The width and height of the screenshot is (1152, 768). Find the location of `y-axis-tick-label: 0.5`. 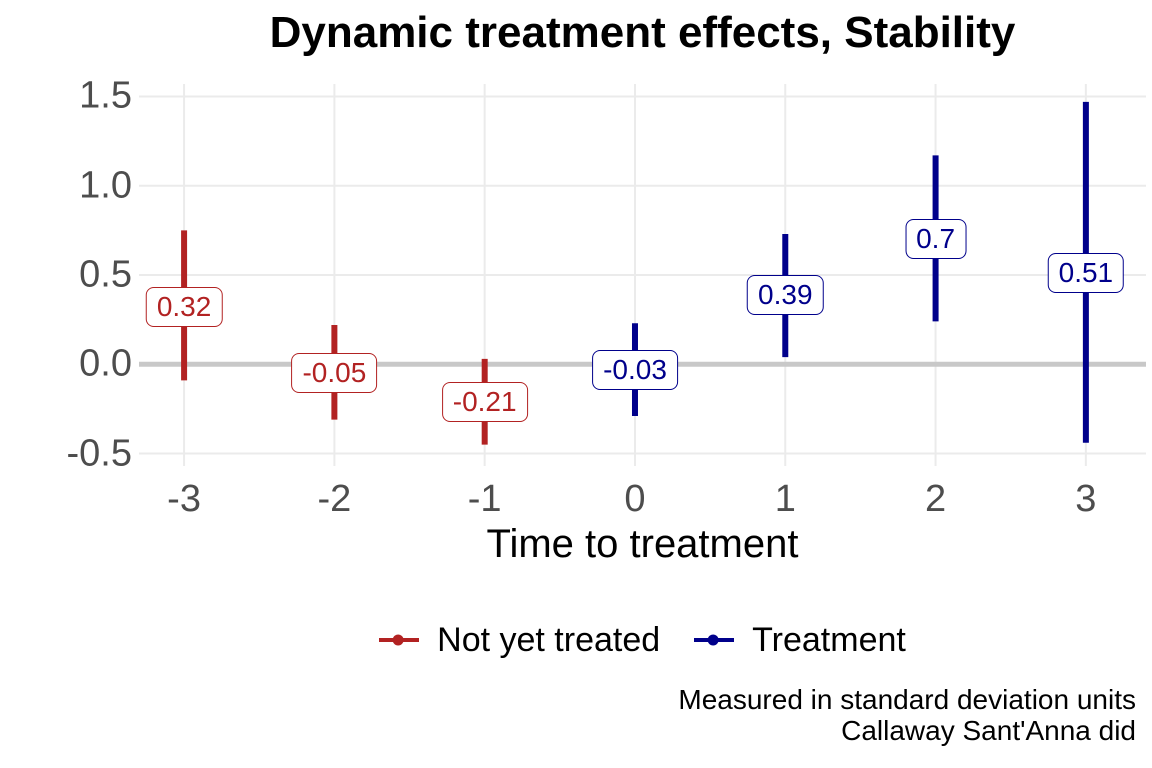

y-axis-tick-label: 0.5 is located at coordinates (105, 274).